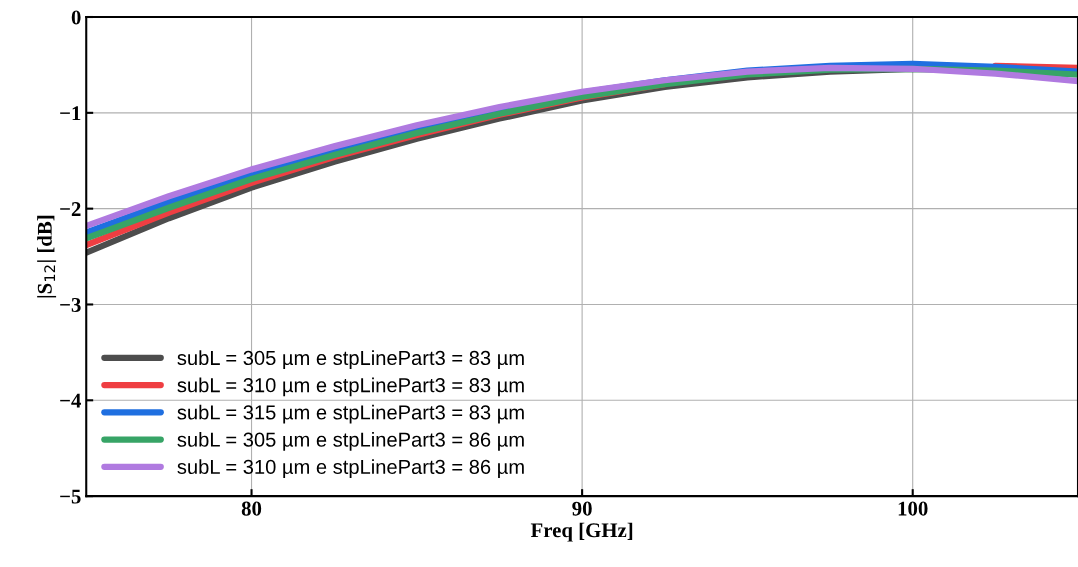 Image resolution: width=1078 pixels, height=567 pixels. Describe the element at coordinates (581, 532) in the screenshot. I see `x-axis-title: Freq [GHz]` at that location.